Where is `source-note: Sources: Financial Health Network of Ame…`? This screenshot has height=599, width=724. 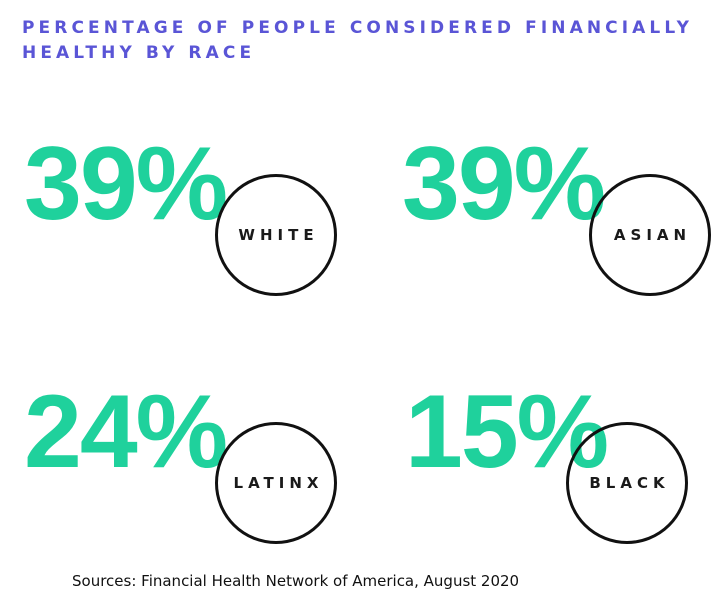
source-note: Sources: Financial Health Network of Ame… is located at coordinates (296, 581).